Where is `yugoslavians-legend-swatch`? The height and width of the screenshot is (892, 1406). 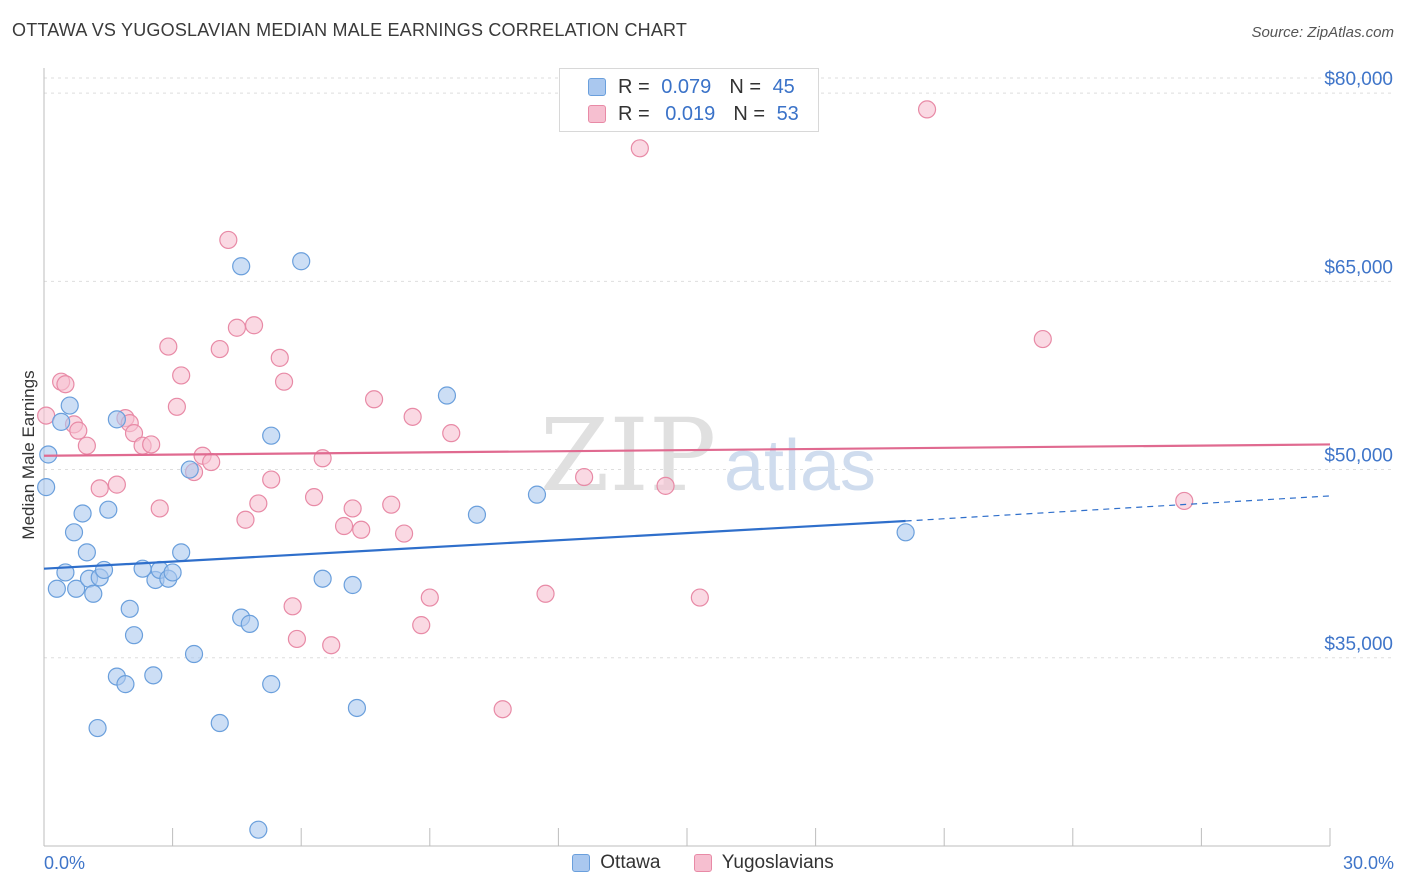 yugoslavians-legend-swatch is located at coordinates (702, 863).